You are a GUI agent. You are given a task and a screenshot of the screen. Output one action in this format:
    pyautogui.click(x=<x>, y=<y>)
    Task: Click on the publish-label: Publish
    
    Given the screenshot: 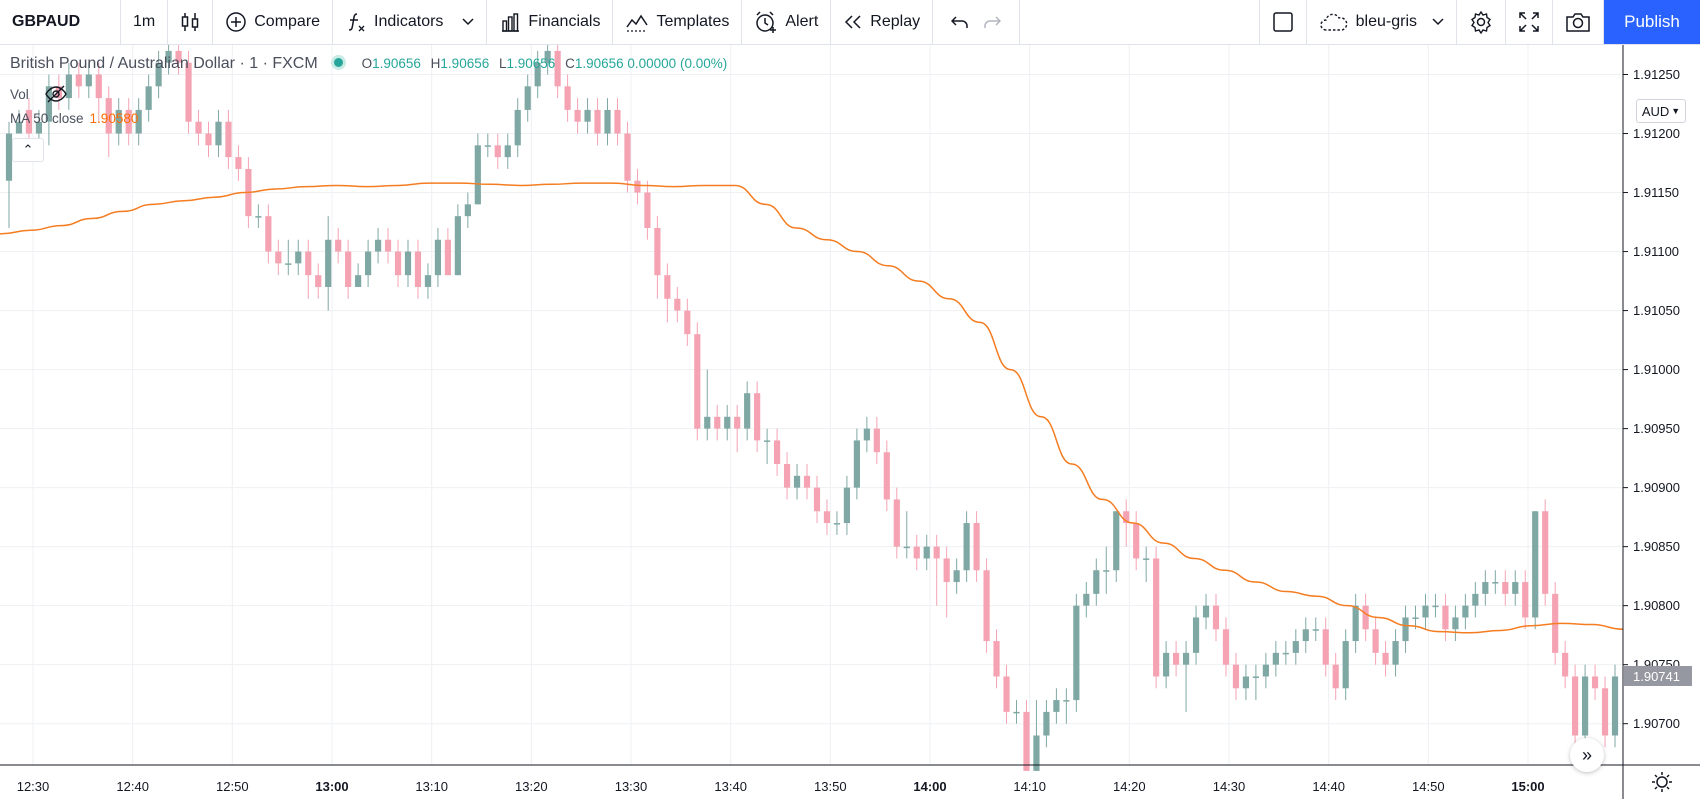 What is the action you would take?
    pyautogui.click(x=1652, y=21)
    